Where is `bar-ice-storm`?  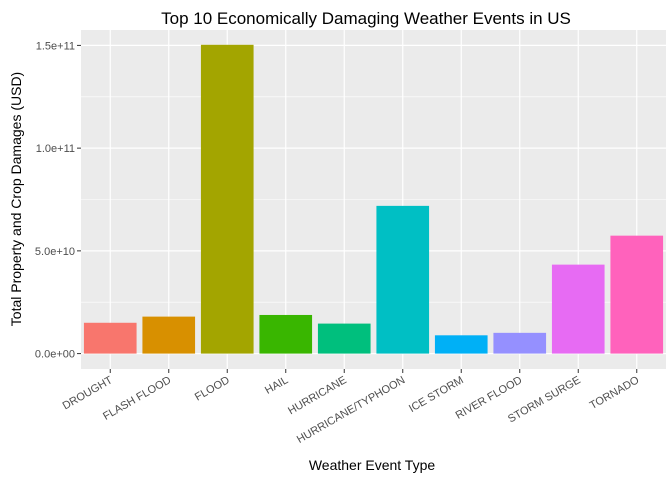
bar-ice-storm is located at coordinates (461, 344).